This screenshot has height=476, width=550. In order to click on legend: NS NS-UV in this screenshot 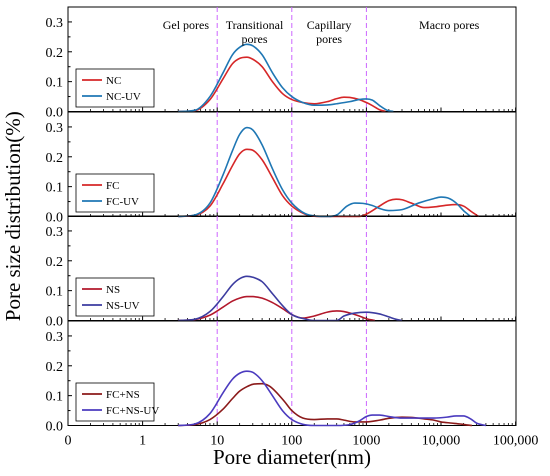, I will do `click(115, 297)`.